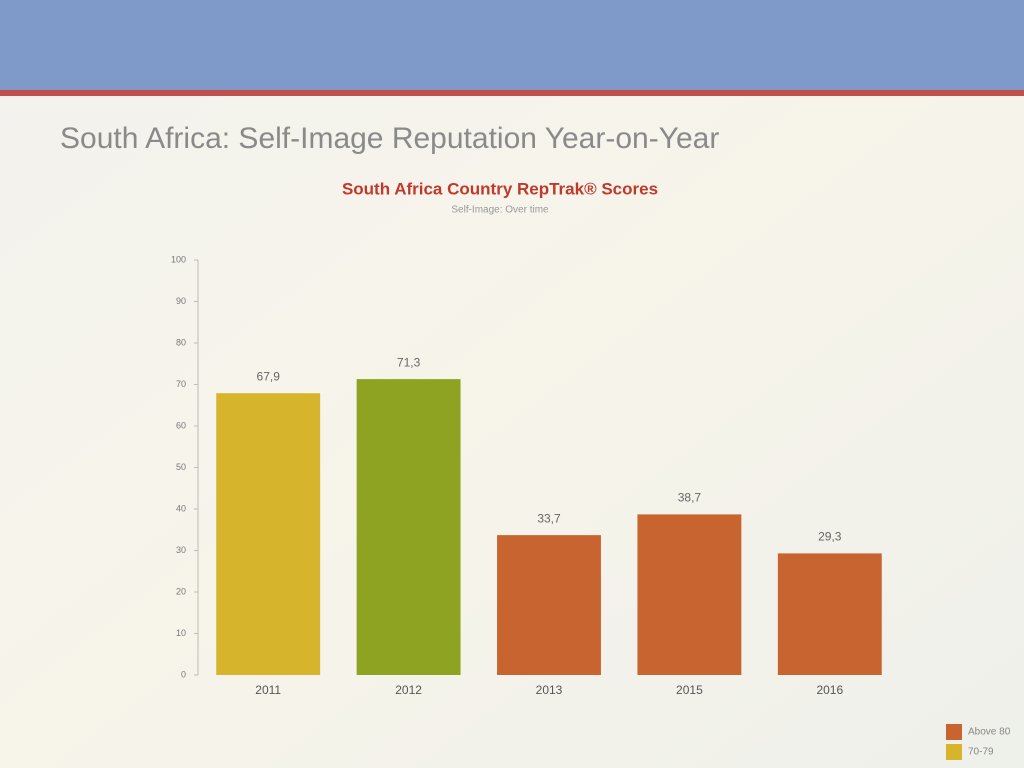 The width and height of the screenshot is (1024, 768). What do you see at coordinates (549, 690) in the screenshot?
I see `x-tick-label: 2013` at bounding box center [549, 690].